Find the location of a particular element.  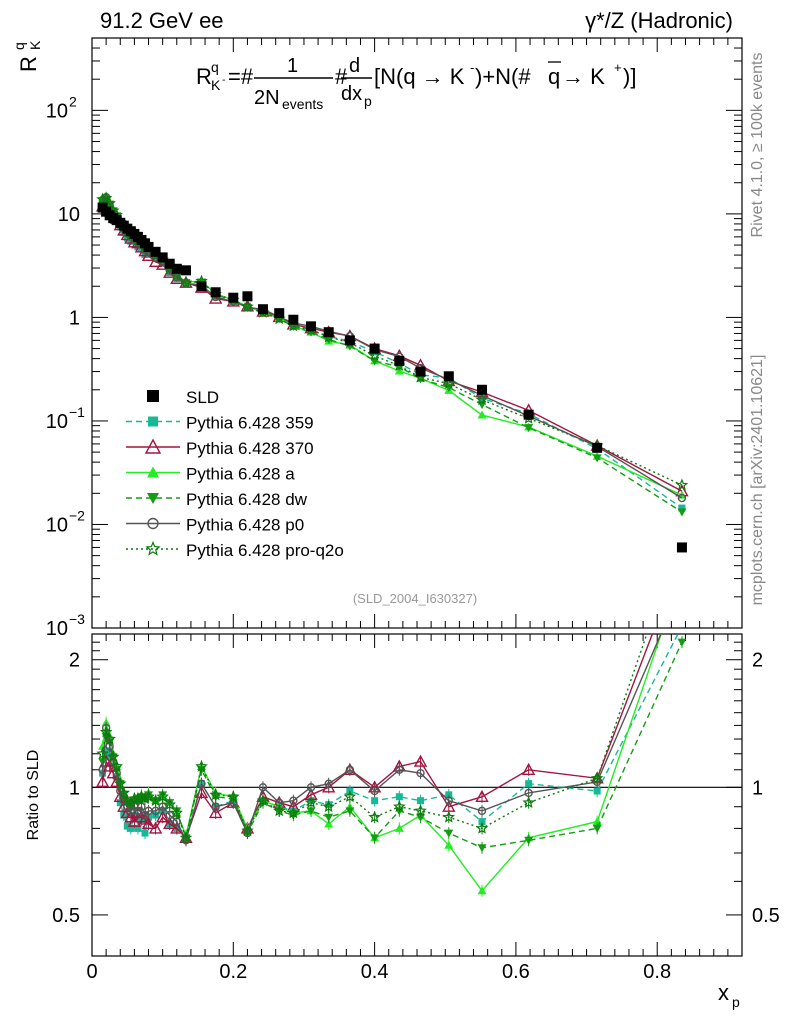

analysis-id: (SLD_2004_I630327) is located at coordinates (415, 598).